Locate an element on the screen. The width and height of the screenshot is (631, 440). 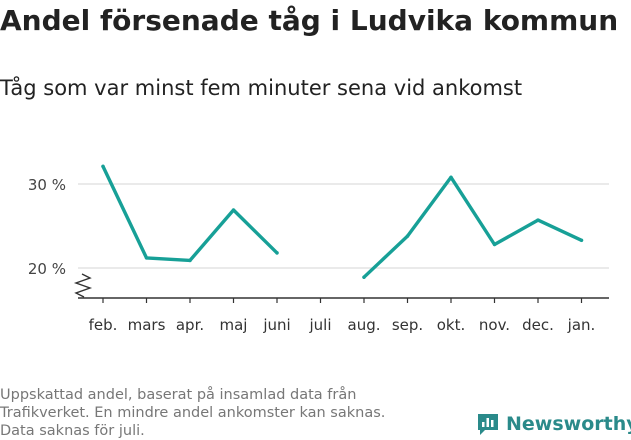
x-tick-label: nov. is located at coordinates (494, 325).